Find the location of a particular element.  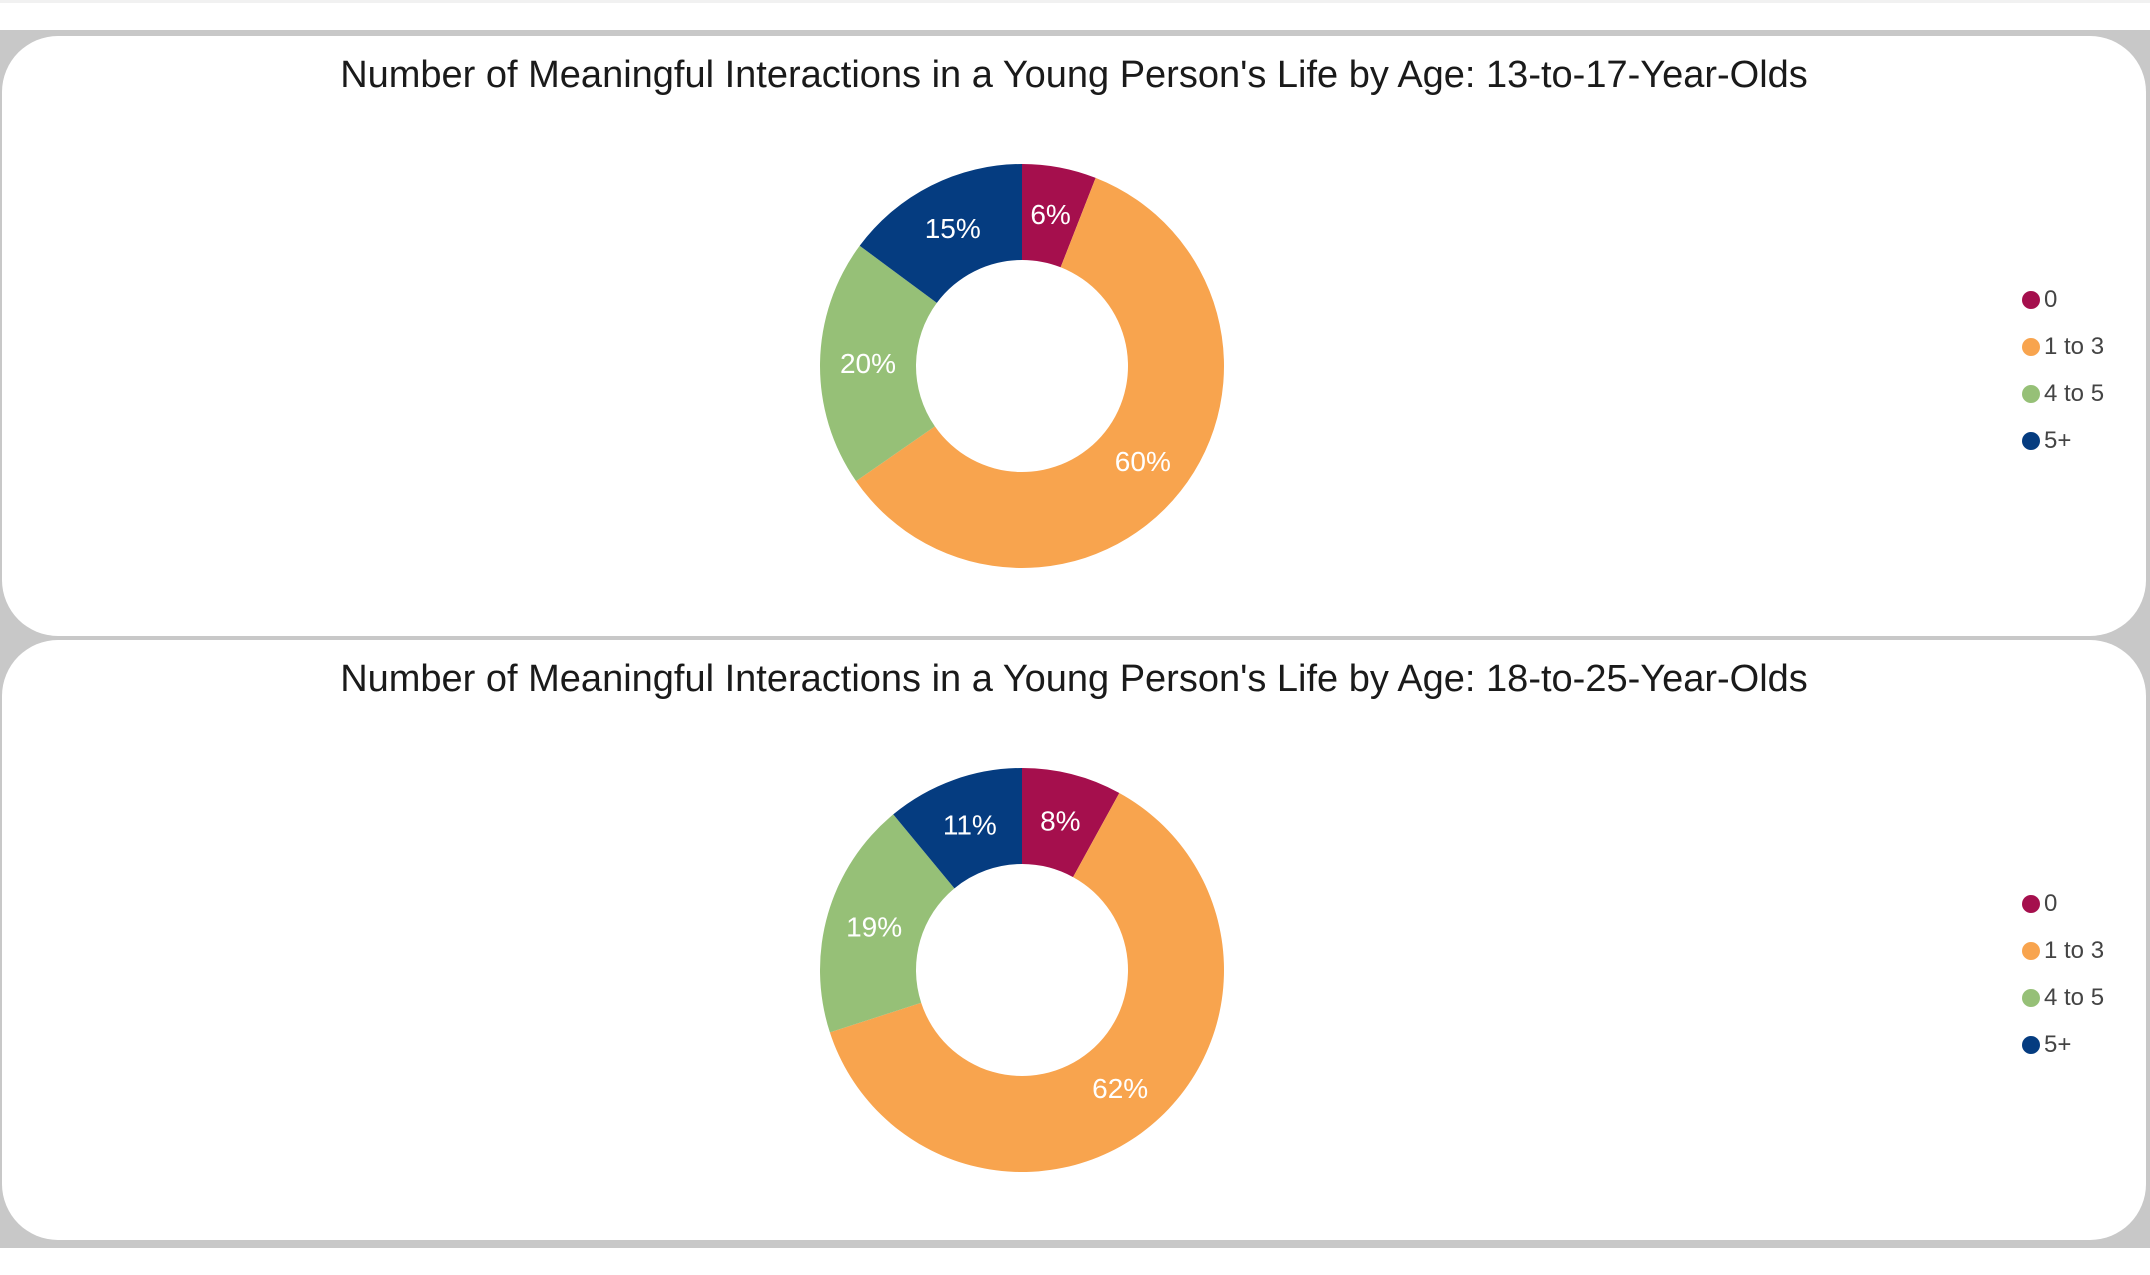

donut-chart: 6% 60% 20% 15% is located at coordinates (1021, 366).